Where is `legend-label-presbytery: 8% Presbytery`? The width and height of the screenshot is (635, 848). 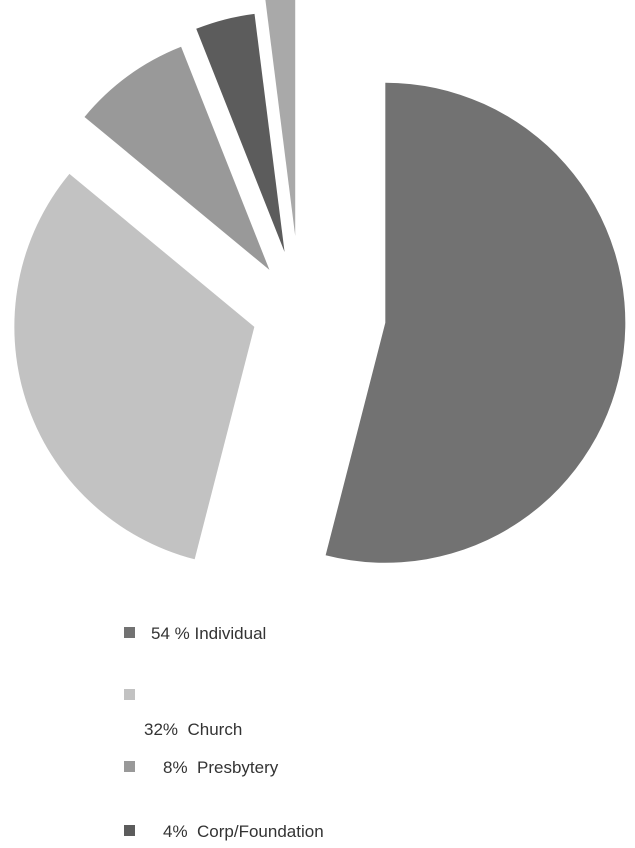 legend-label-presbytery: 8% Presbytery is located at coordinates (220, 768).